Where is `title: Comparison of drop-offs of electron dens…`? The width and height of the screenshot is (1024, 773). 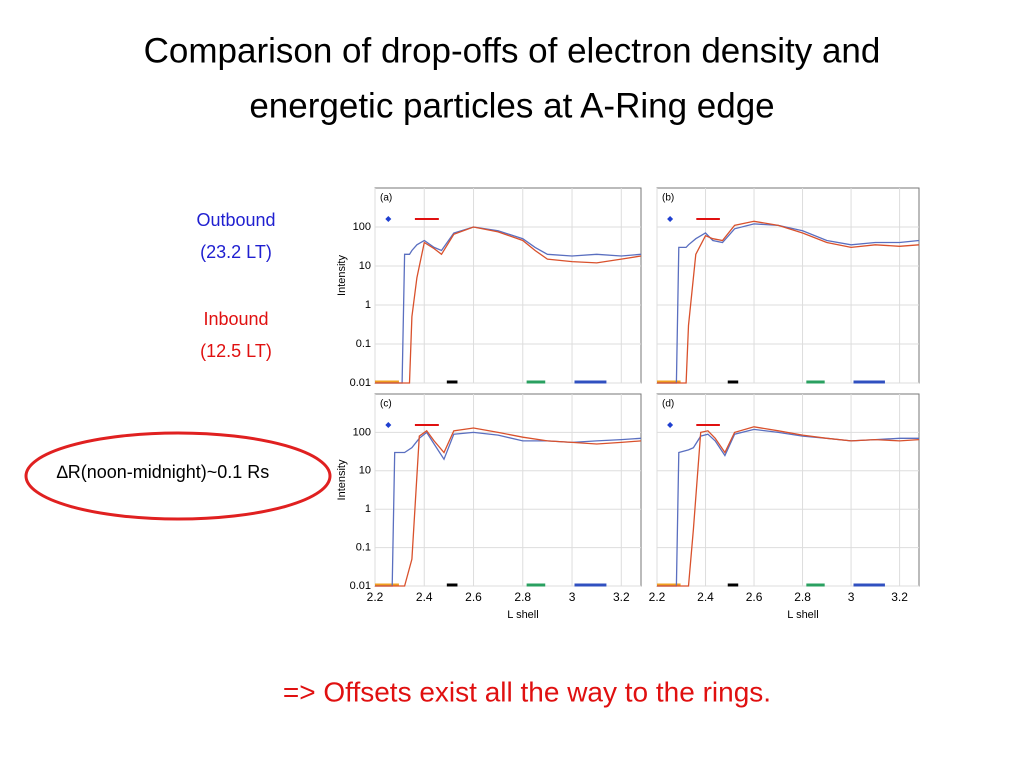
title: Comparison of drop-offs of electron dens… is located at coordinates (512, 50).